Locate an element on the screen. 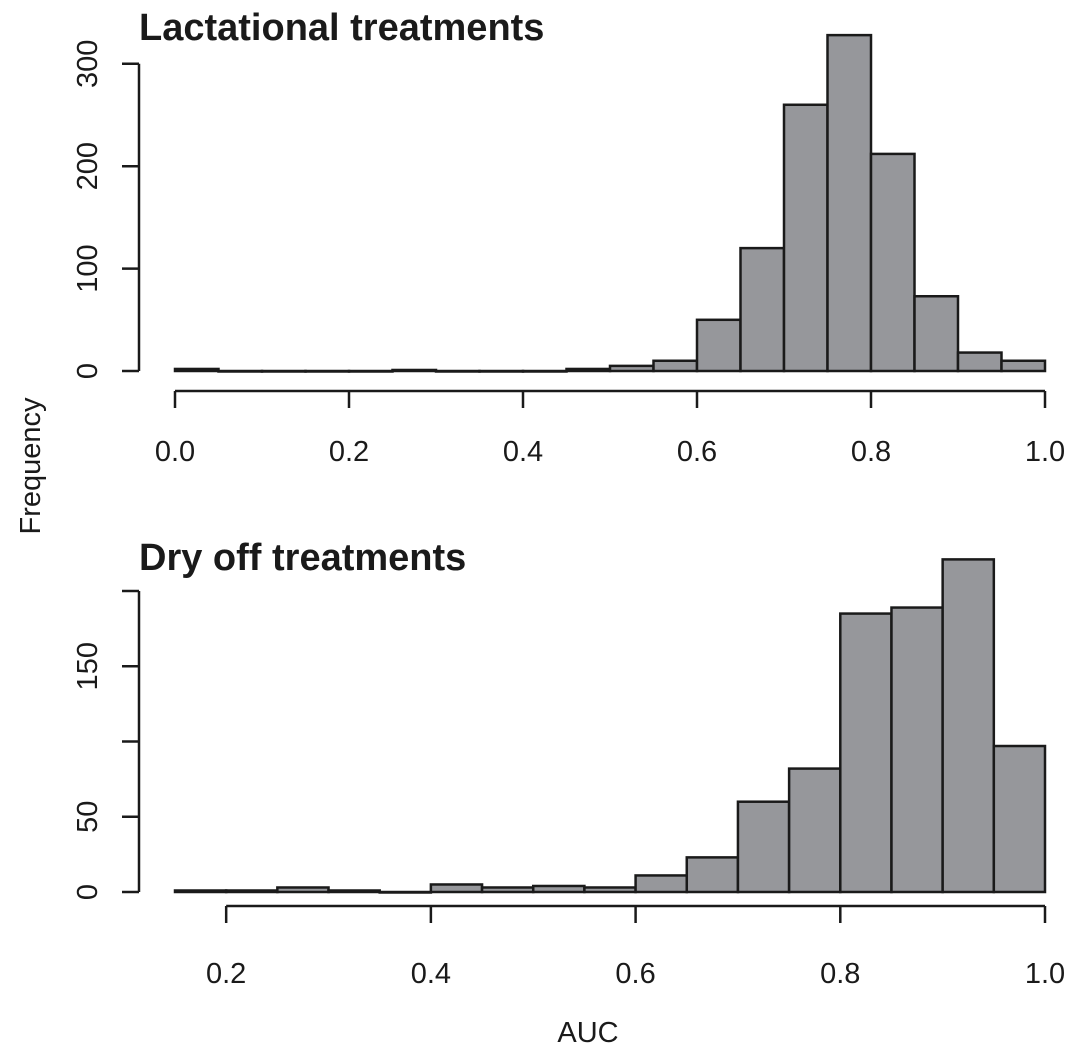 The image size is (1071, 1046). y-tick-label: 150 is located at coordinates (88, 666).